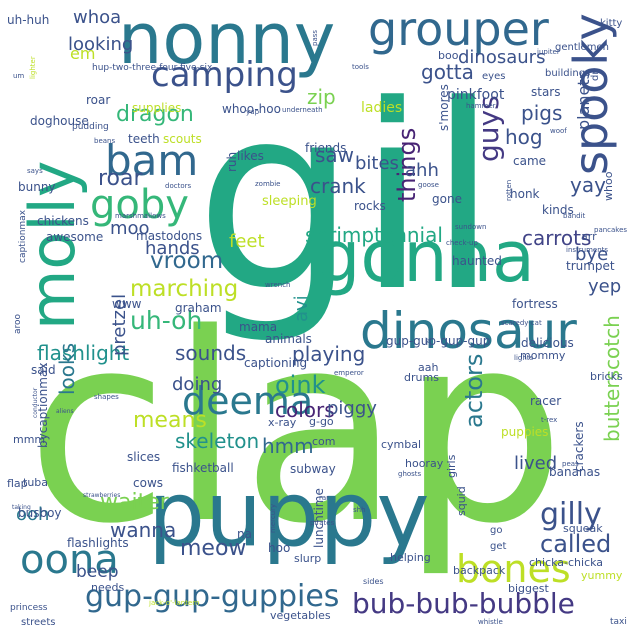 This screenshot has height=636, width=636. Describe the element at coordinates (289, 201) in the screenshot. I see `word: sleeping` at that location.